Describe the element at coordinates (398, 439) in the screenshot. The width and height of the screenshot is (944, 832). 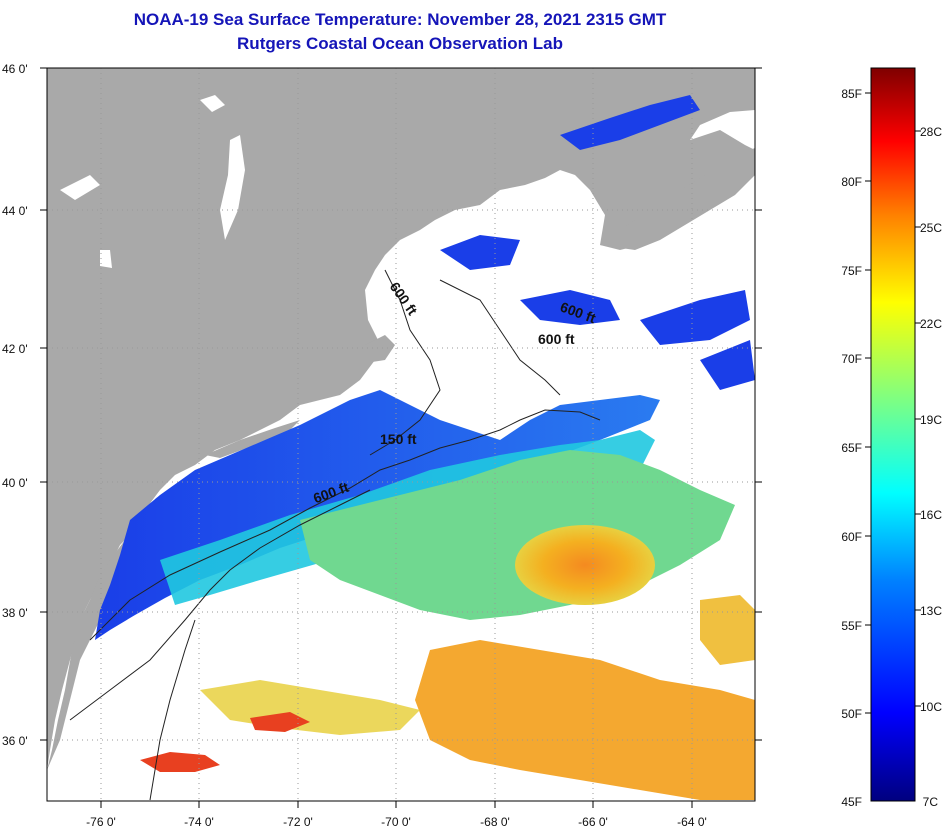
I see `contour-label-4: 150 ft` at that location.